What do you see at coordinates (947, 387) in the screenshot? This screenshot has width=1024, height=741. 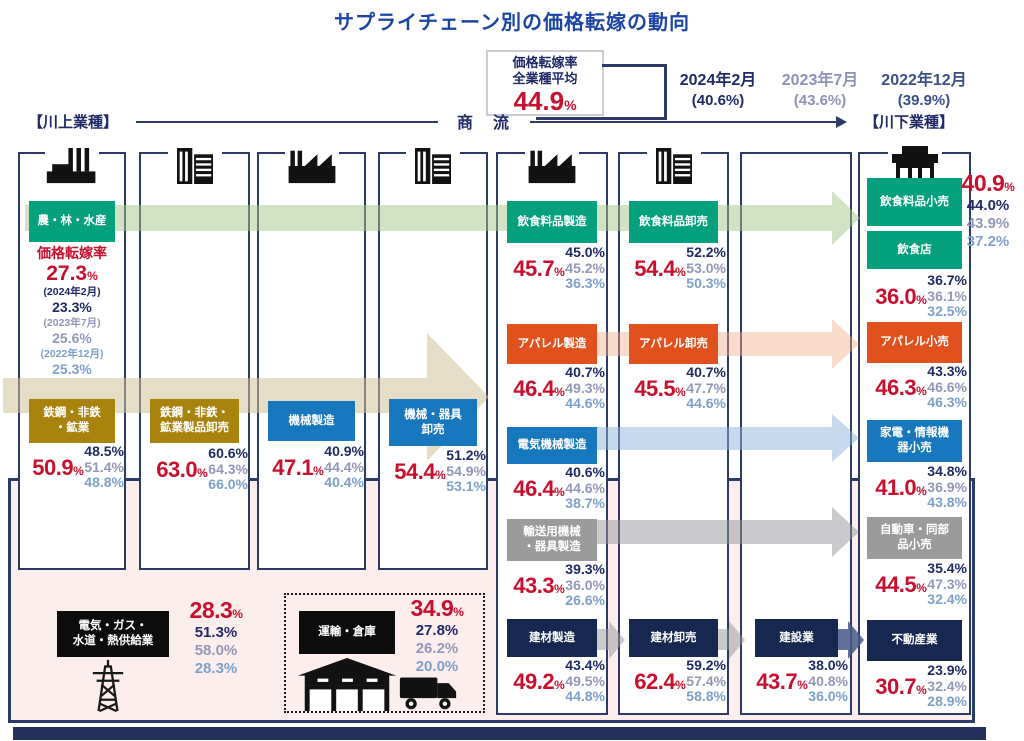 I see `rate-history: 43.3% 46.6% 46.3%` at bounding box center [947, 387].